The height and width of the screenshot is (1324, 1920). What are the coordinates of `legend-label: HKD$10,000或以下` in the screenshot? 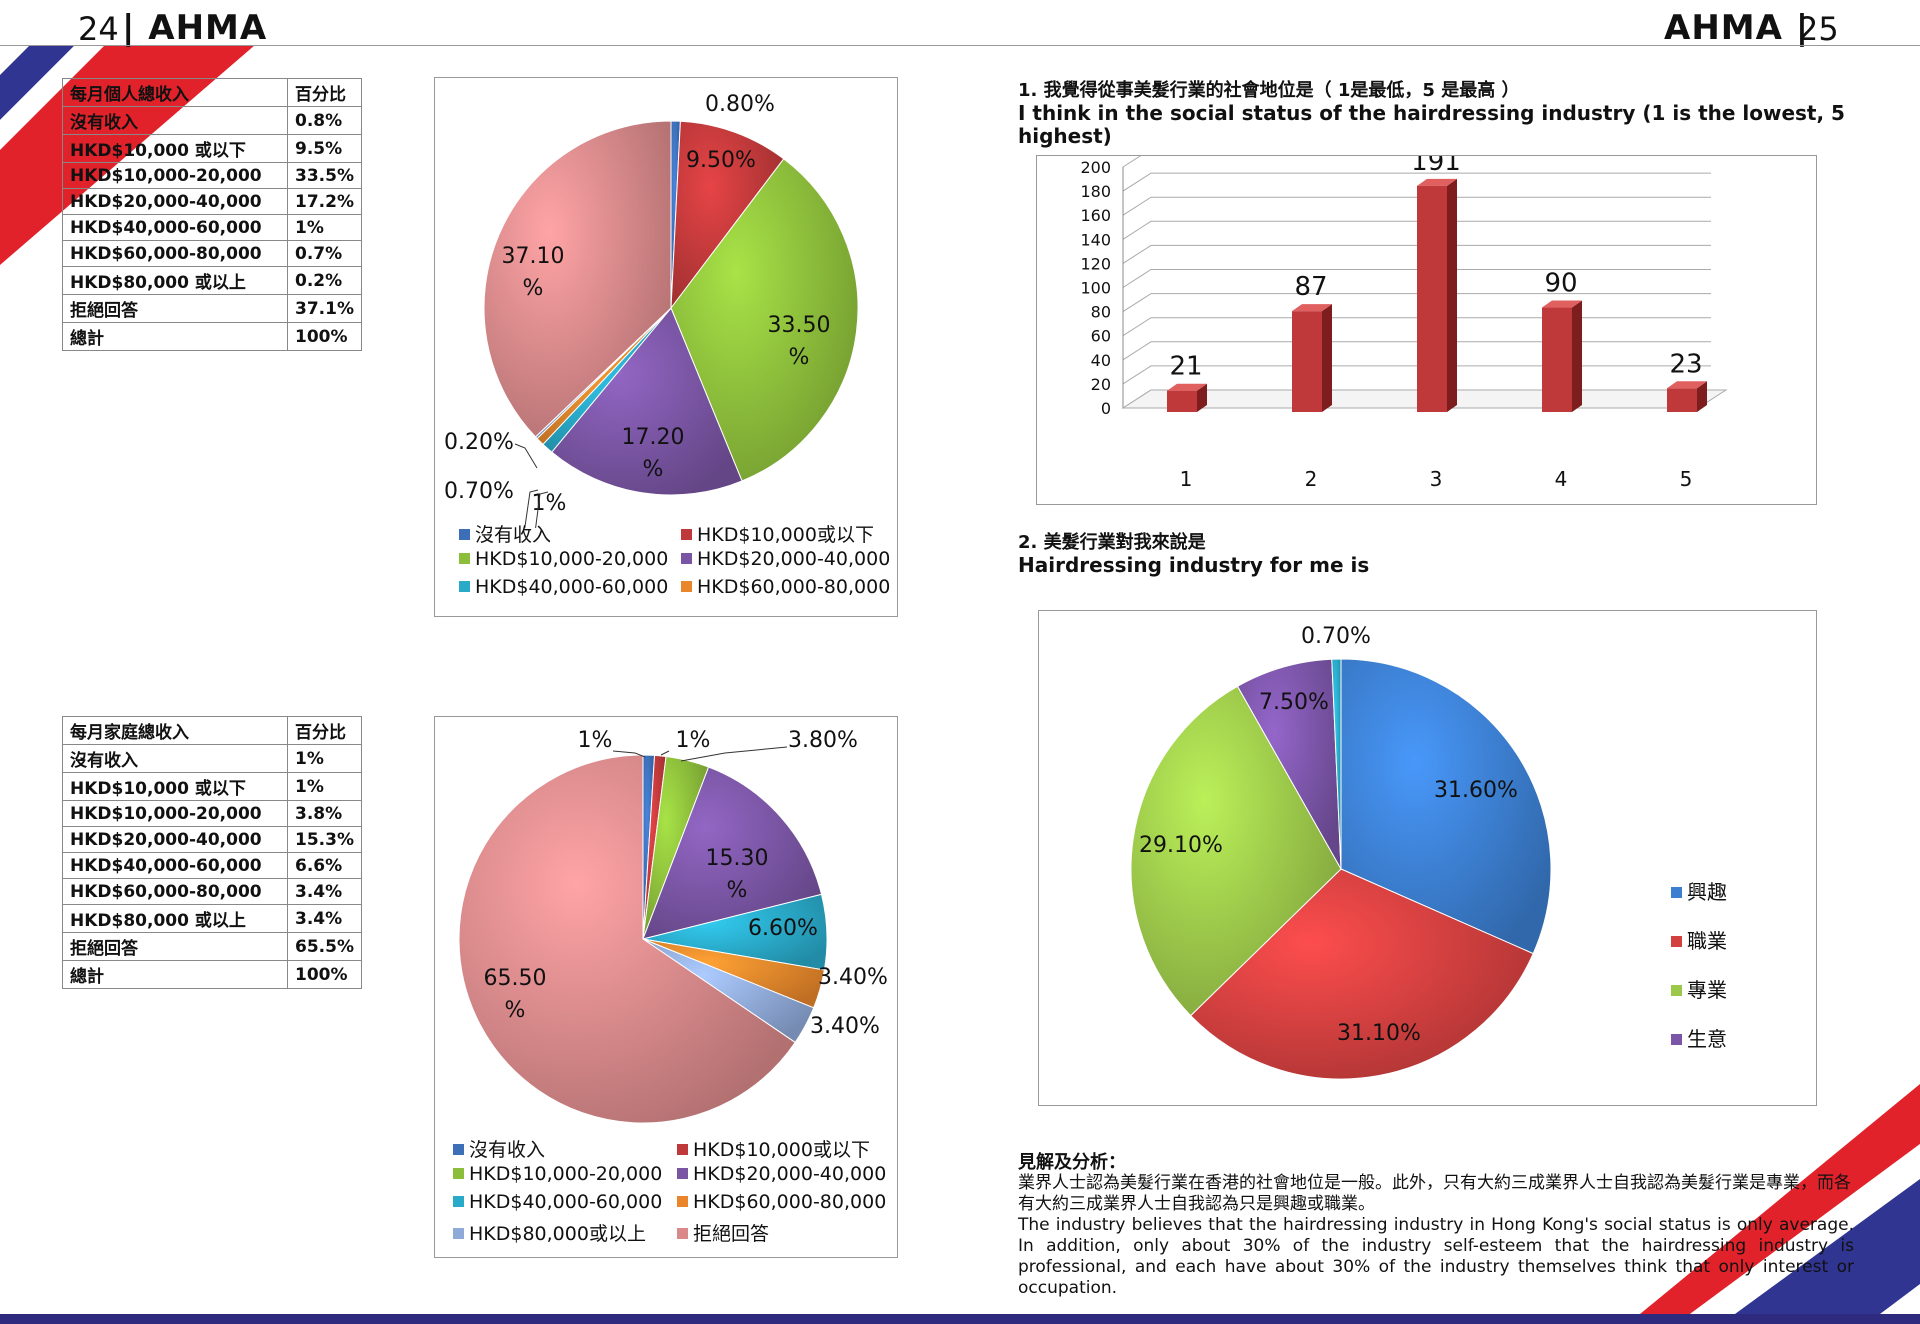 It's located at (785, 535).